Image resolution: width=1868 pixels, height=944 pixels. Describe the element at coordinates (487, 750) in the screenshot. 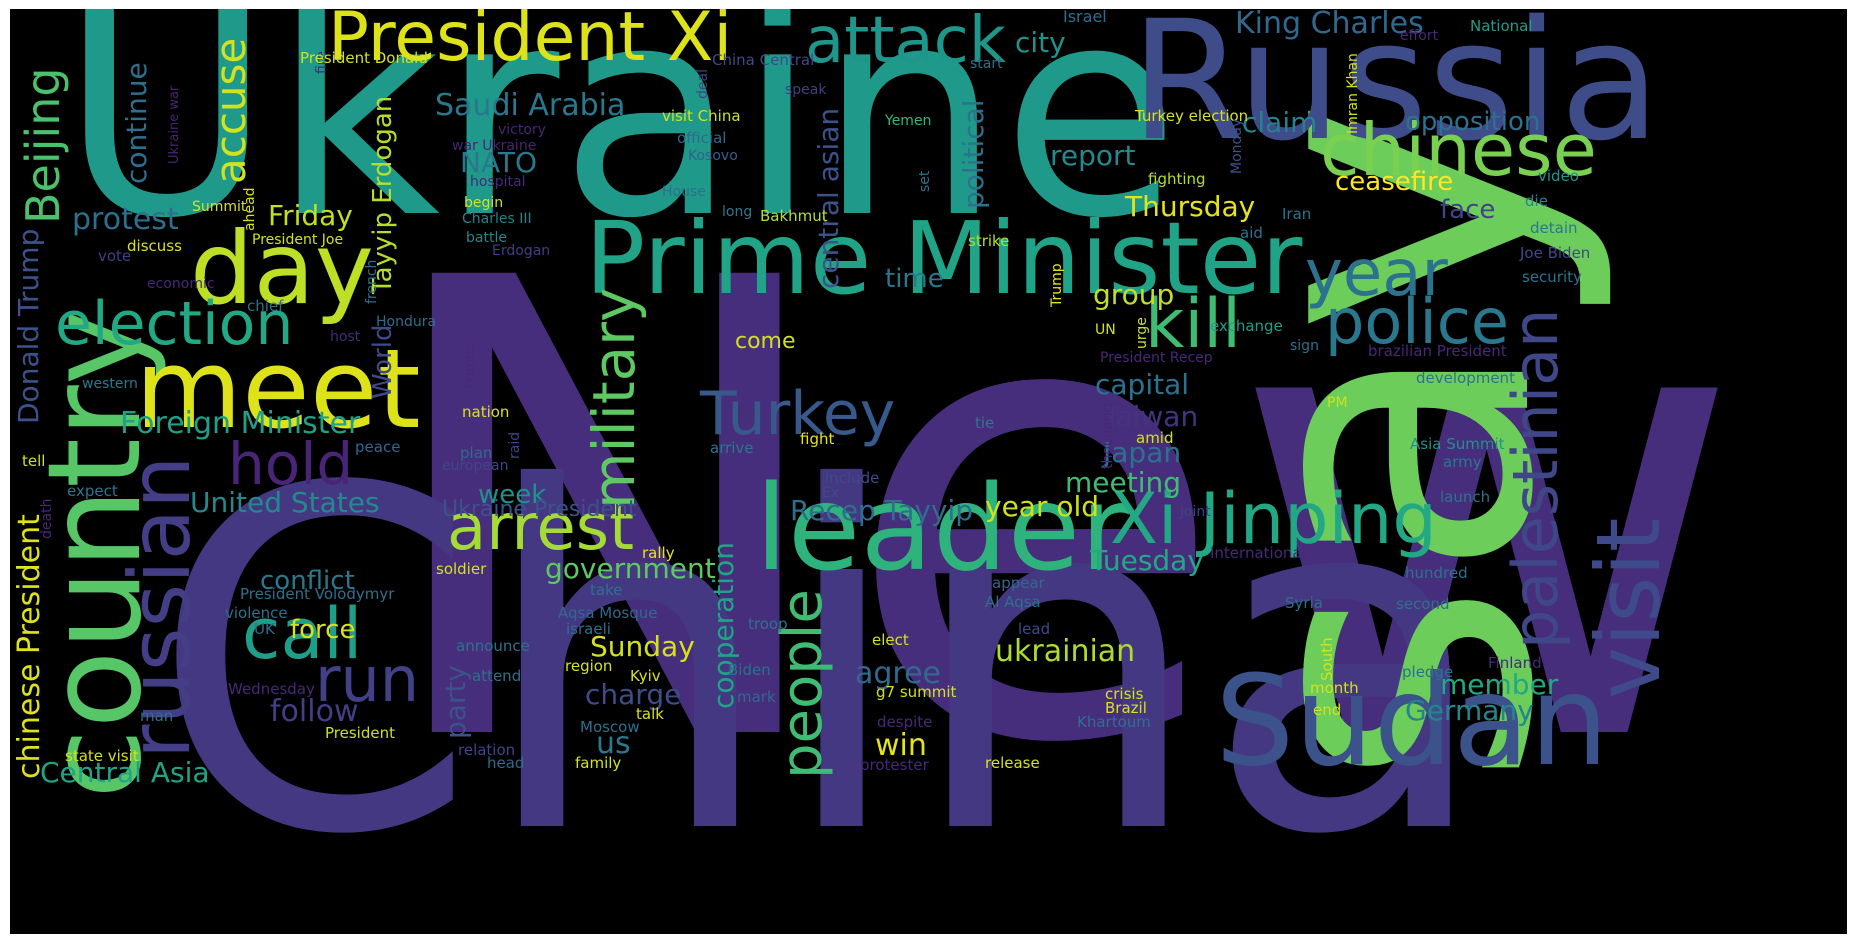

I see `word-relation: relation` at that location.